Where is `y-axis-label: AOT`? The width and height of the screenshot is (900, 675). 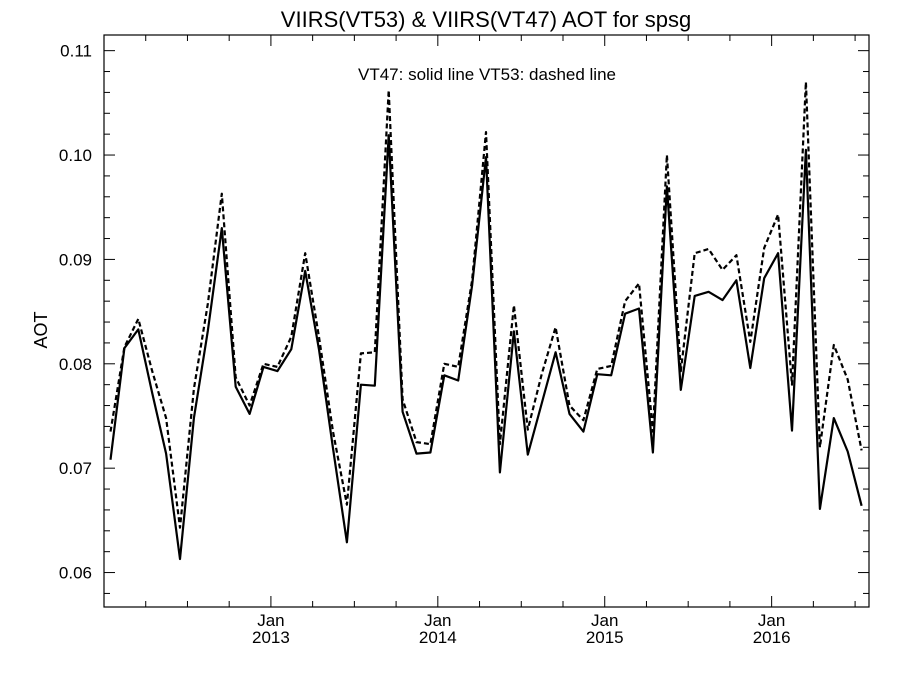 y-axis-label: AOT is located at coordinates (41, 329).